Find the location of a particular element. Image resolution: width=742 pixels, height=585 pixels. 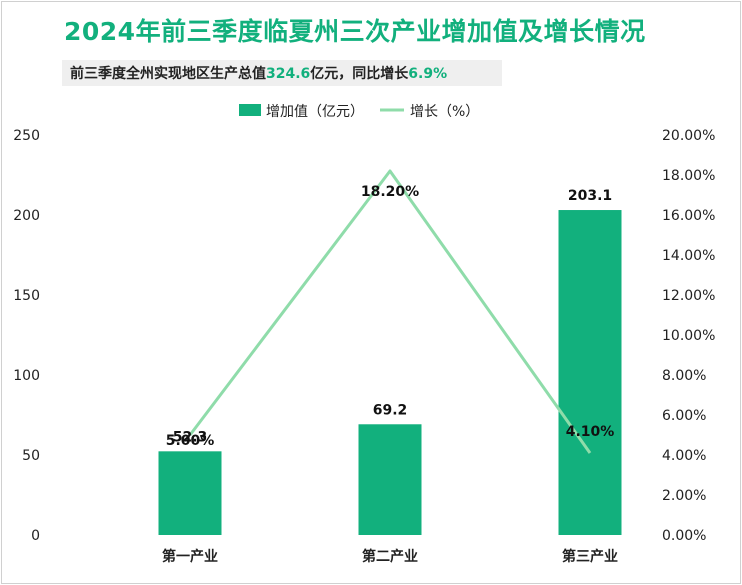

line-value-label: 4.10% is located at coordinates (590, 432).